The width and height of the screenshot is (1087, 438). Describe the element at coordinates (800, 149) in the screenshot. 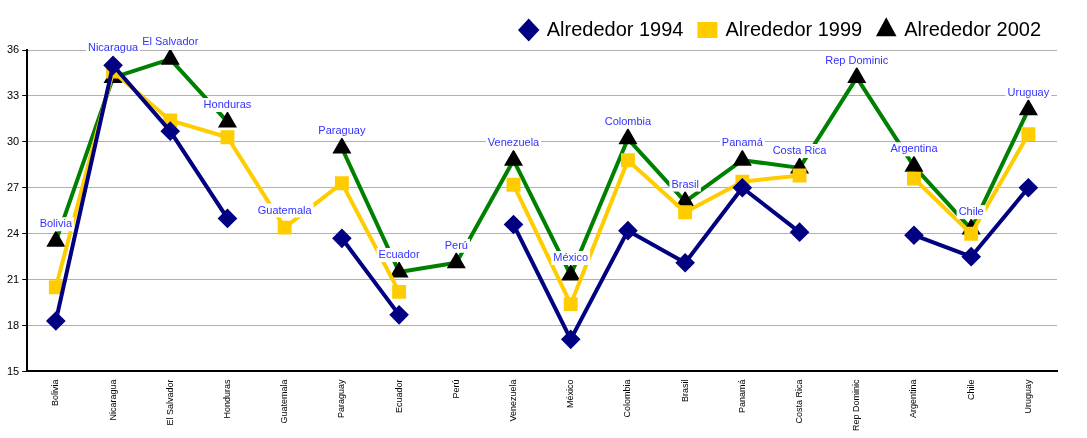

I see `annotation: Costa Rica` at that location.